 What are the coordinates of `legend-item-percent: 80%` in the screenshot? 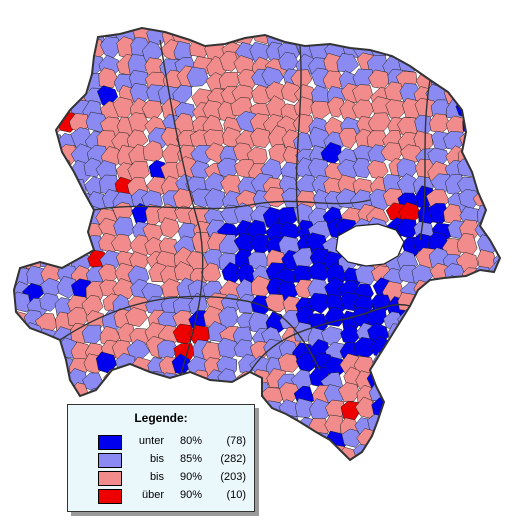 It's located at (190, 441).